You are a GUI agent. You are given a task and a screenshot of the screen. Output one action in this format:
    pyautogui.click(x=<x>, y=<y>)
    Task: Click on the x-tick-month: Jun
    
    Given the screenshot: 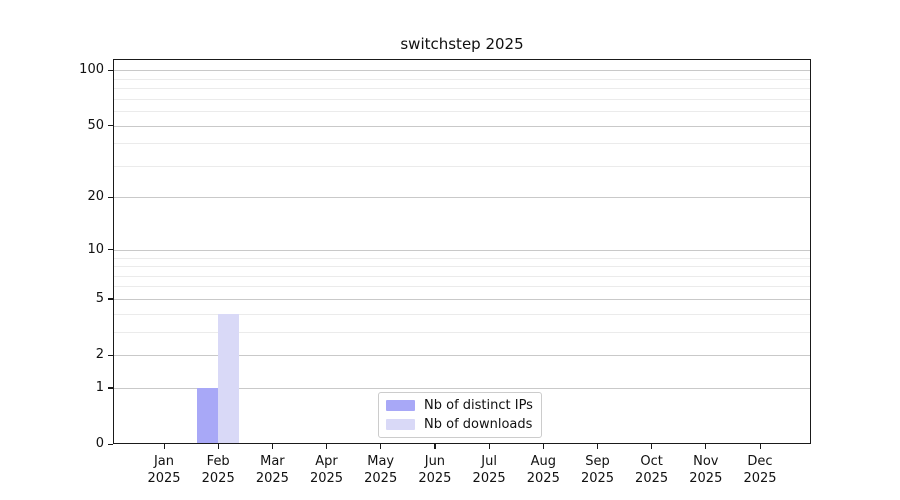 What is the action you would take?
    pyautogui.click(x=435, y=461)
    